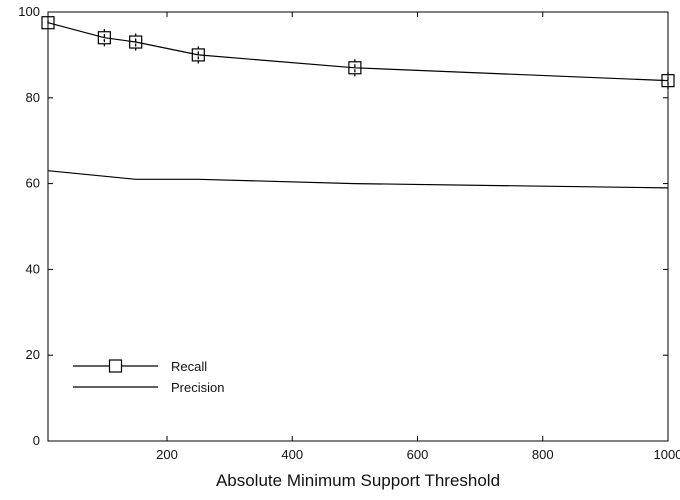 This screenshot has width=680, height=500. Describe the element at coordinates (292, 454) in the screenshot. I see `x-tick-label: 400` at that location.